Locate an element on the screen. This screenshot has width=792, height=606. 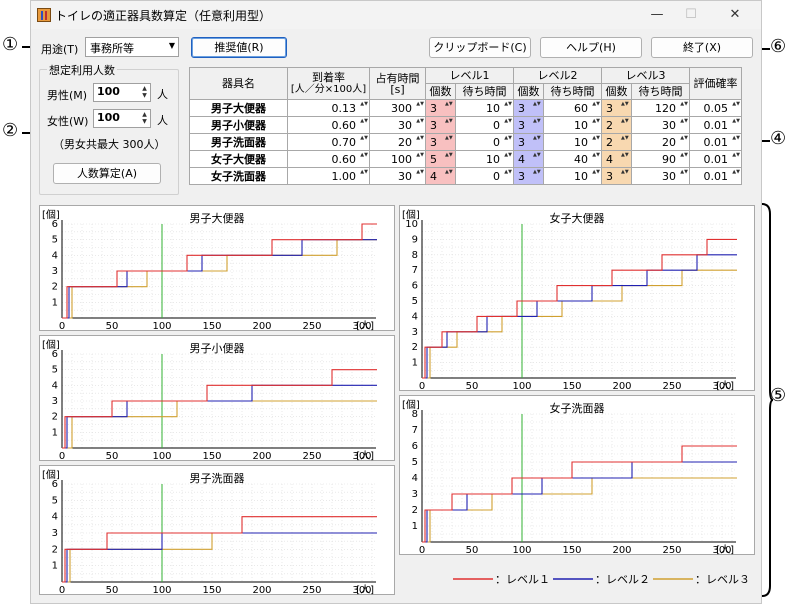
arrival-input: 0.13 is located at coordinates (328, 108).